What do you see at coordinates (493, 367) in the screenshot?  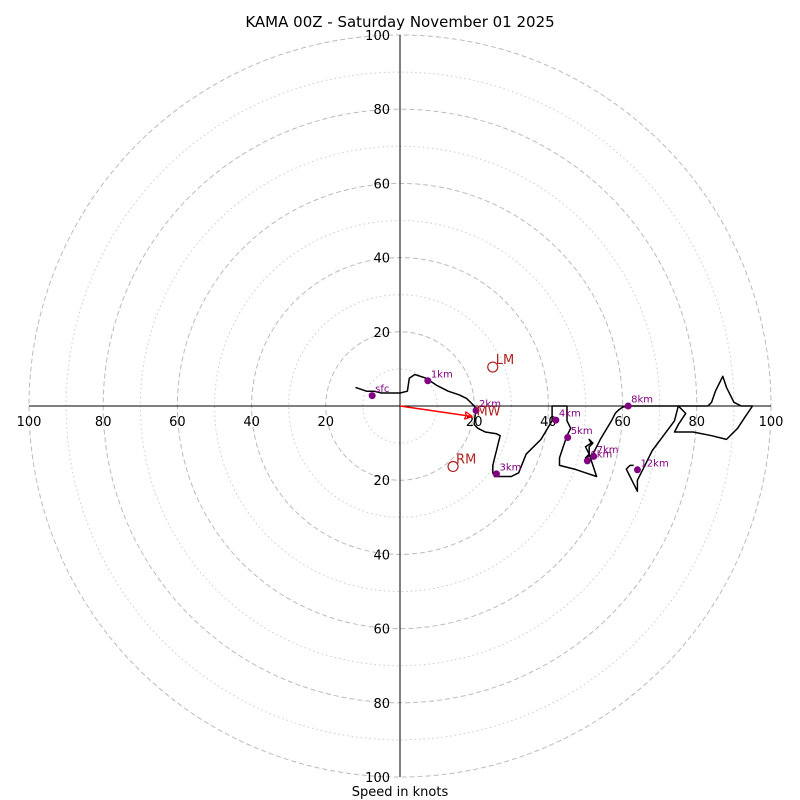 I see `storm-motion-lm` at bounding box center [493, 367].